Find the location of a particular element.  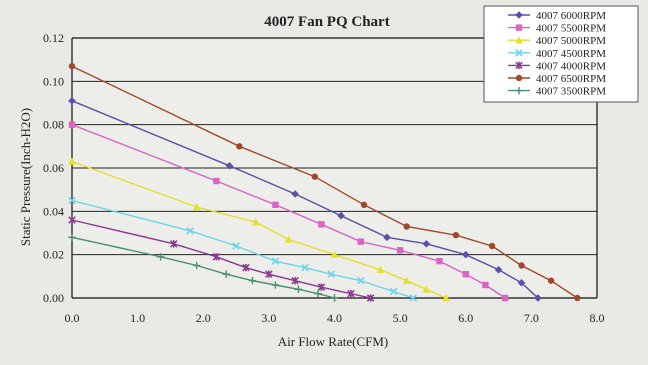

x-tick-label: 8.0 is located at coordinates (597, 318).